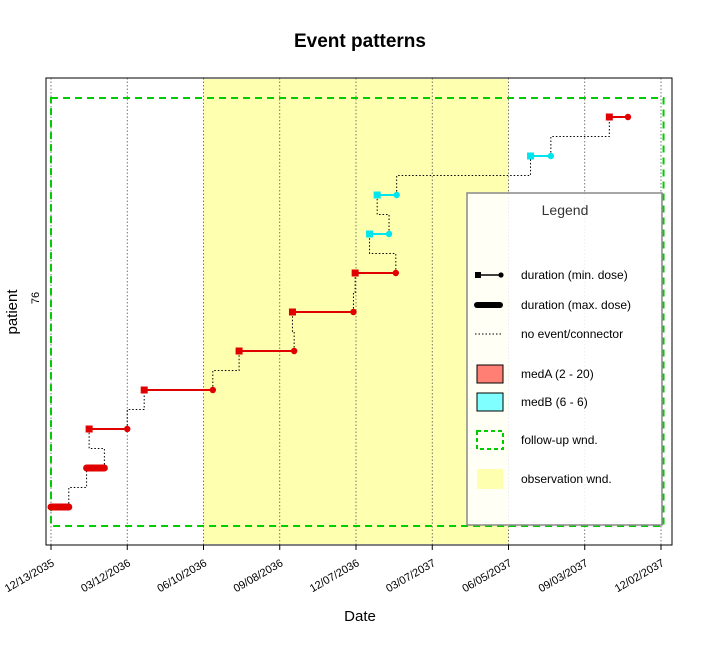 The image size is (713, 645). What do you see at coordinates (36, 298) in the screenshot?
I see `y-tick-label: 76` at bounding box center [36, 298].